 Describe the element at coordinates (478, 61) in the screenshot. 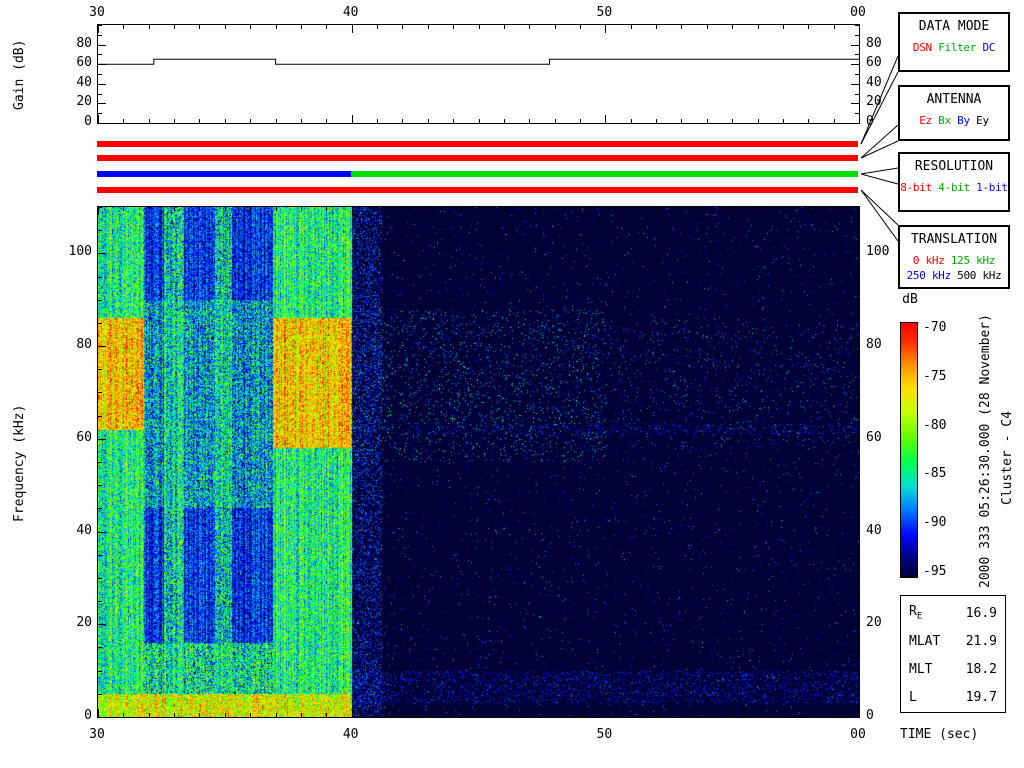

I see `gain-trace-line` at that location.